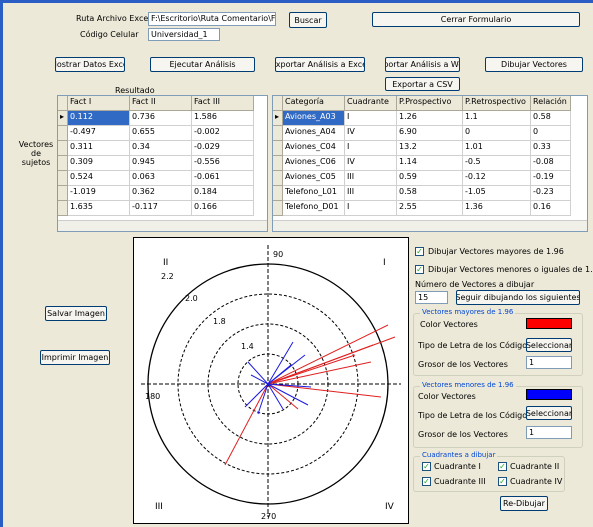  Describe the element at coordinates (76, 313) in the screenshot. I see `save-image-button: Salvar Imagen` at that location.